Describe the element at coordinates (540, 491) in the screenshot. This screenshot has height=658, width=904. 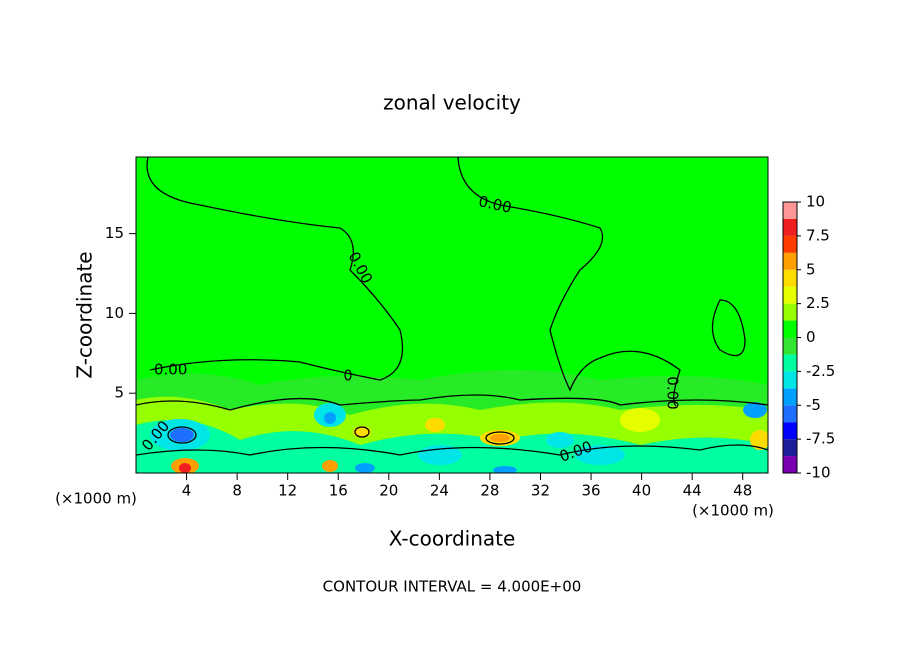
I see `x-tick-label: 32` at that location.